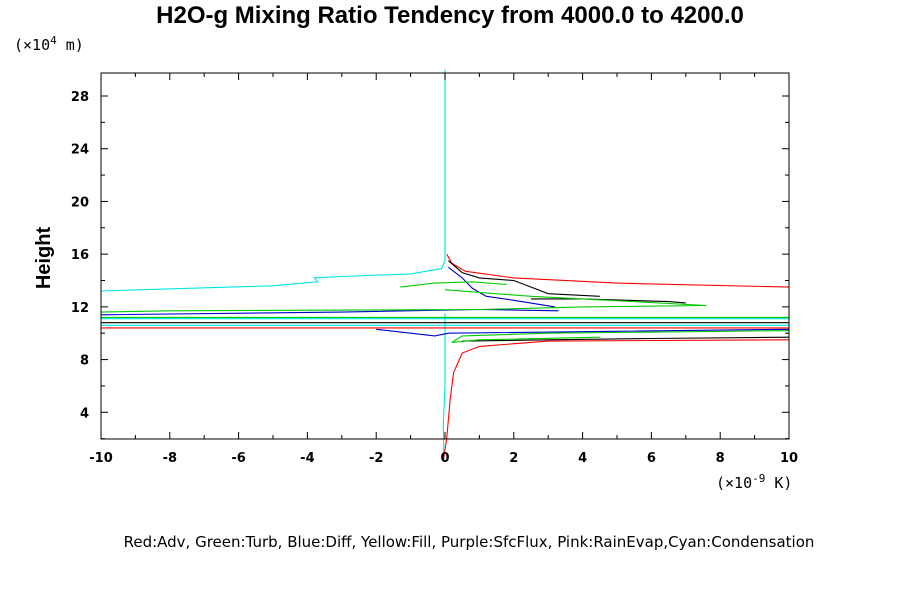 This screenshot has width=900, height=600. What do you see at coordinates (32, 45) in the screenshot?
I see `y-unit-prefix: (×10` at bounding box center [32, 45].